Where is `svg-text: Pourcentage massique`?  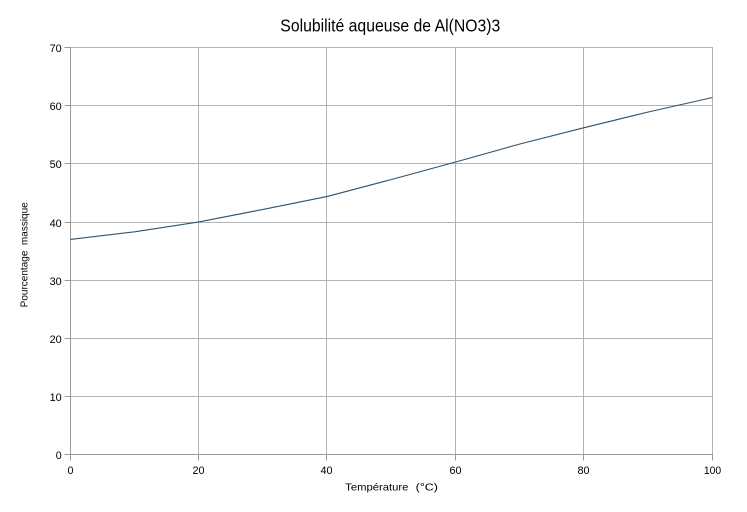 svg-text: Pourcentage massique is located at coordinates (24, 255).